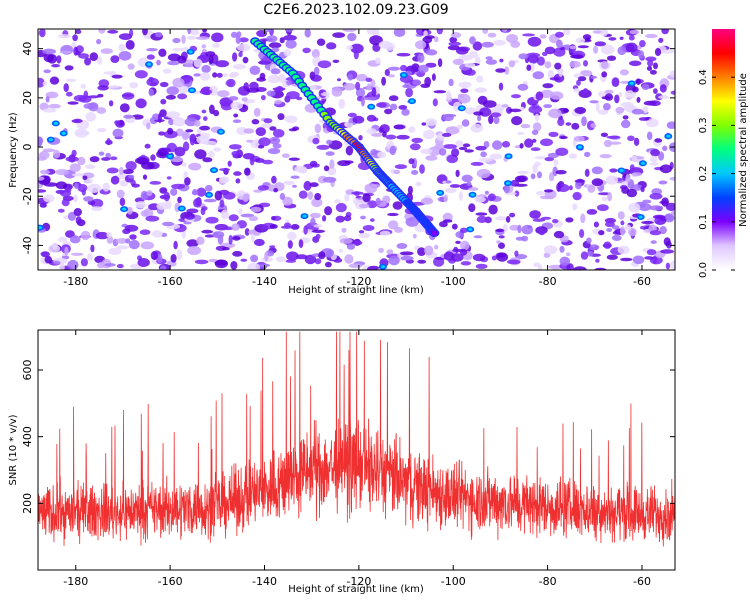 This screenshot has width=750, height=604. What do you see at coordinates (13, 150) in the screenshot?
I see `heatmap-ylabel: Frequency (Hz)` at bounding box center [13, 150].